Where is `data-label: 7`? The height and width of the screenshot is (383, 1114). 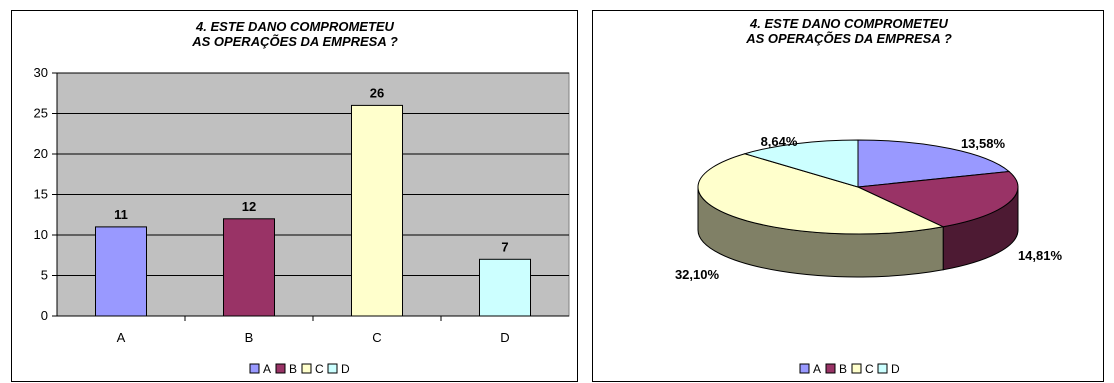 data-label: 7 is located at coordinates (504, 246).